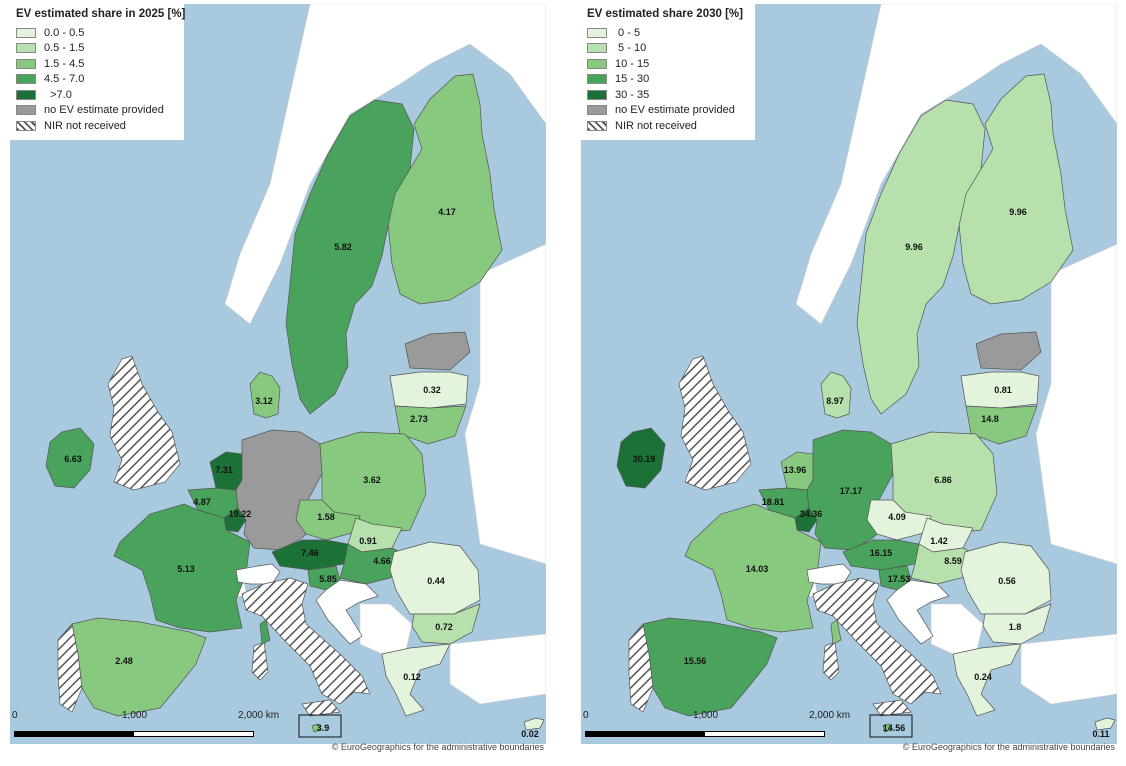 The image size is (1126, 766). What do you see at coordinates (1018, 212) in the screenshot?
I see `region-label-finland: 9.96` at bounding box center [1018, 212].